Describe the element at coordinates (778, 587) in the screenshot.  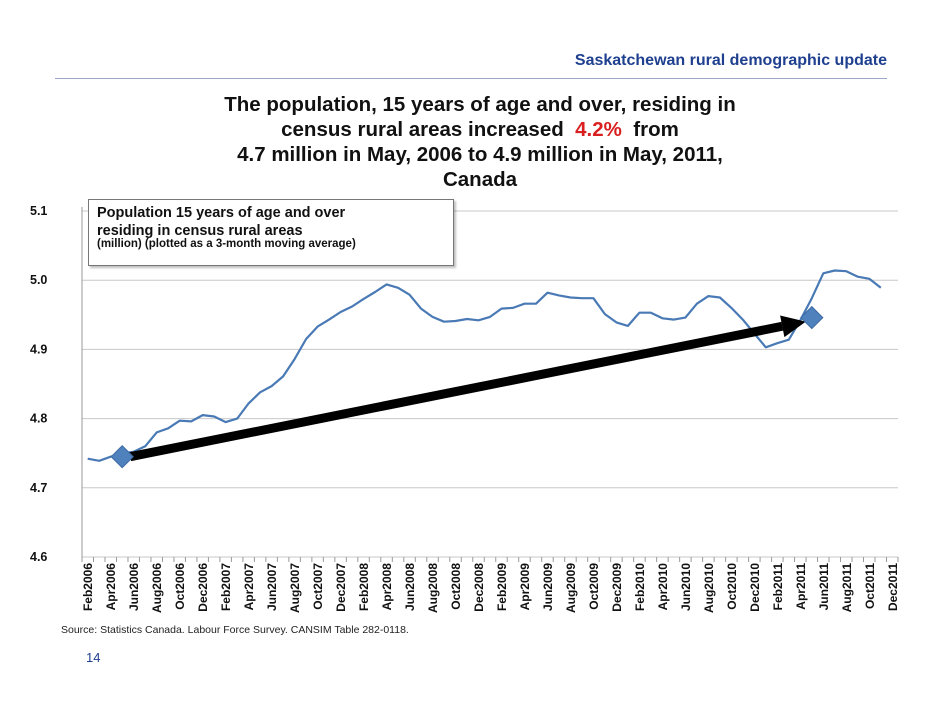
I see `x-tick-label: Feb2011` at that location.